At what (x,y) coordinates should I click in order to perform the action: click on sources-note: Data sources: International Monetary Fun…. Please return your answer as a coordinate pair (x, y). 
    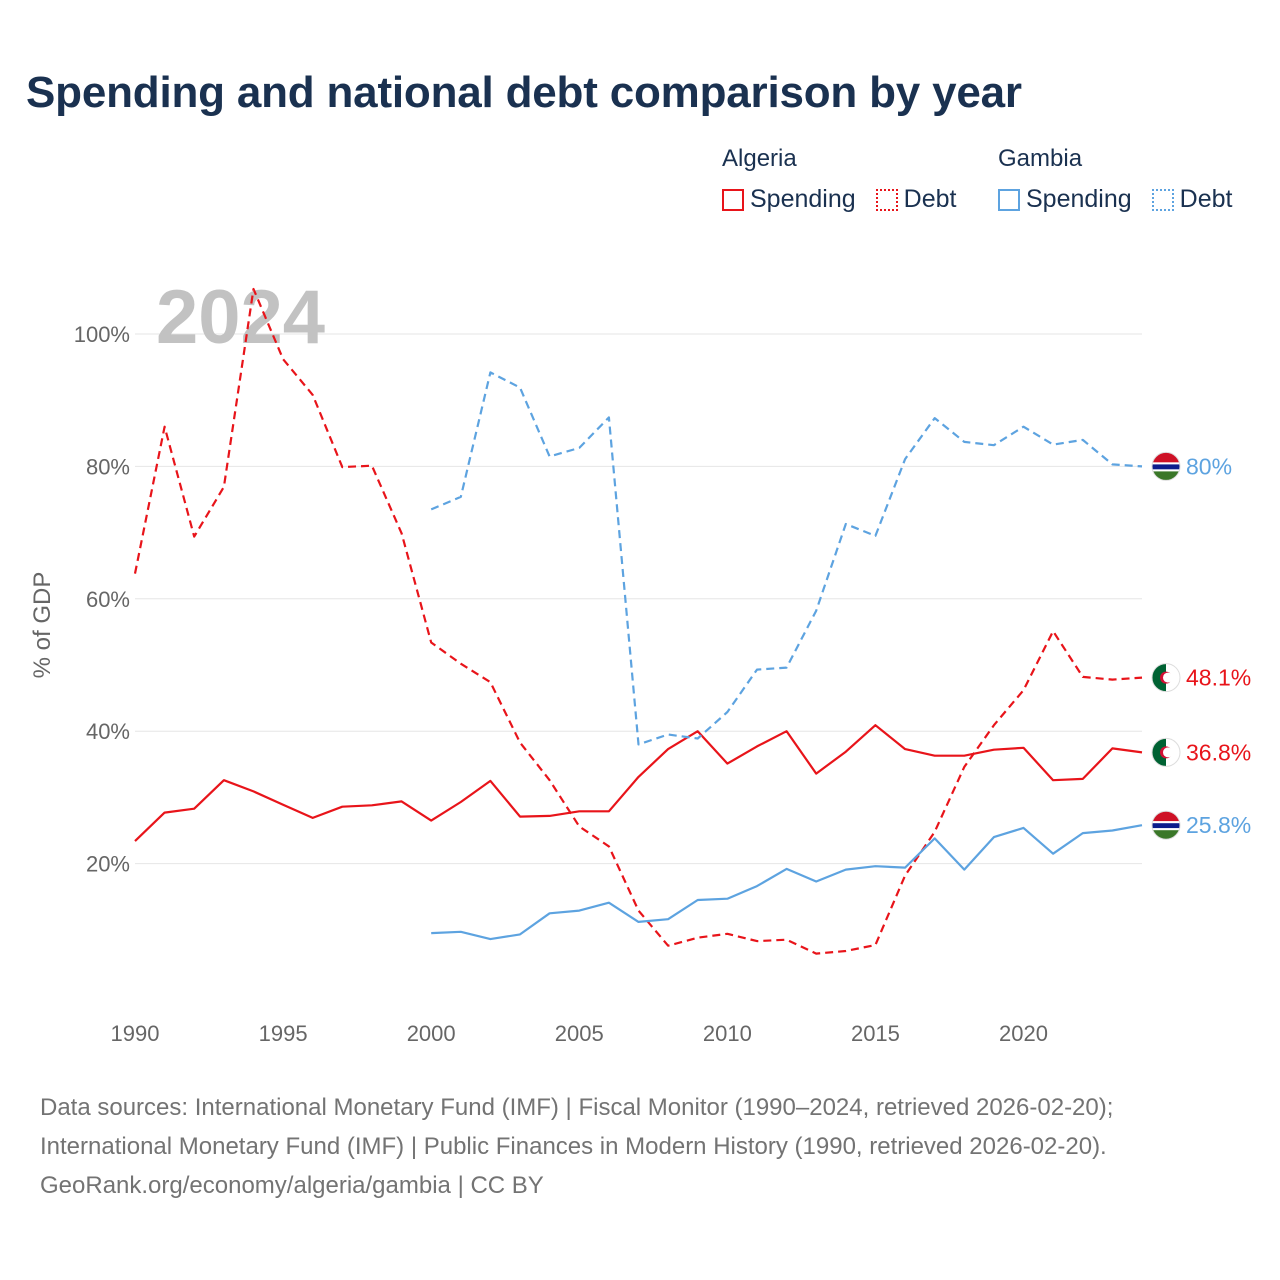
    Looking at the image, I should click on (576, 1146).